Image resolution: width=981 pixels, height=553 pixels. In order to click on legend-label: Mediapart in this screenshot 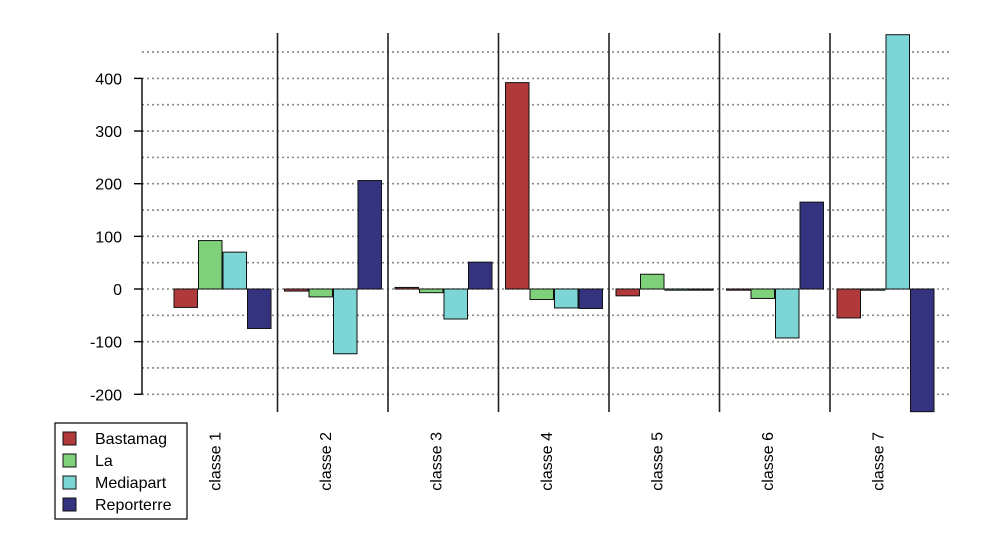, I will do `click(131, 483)`.